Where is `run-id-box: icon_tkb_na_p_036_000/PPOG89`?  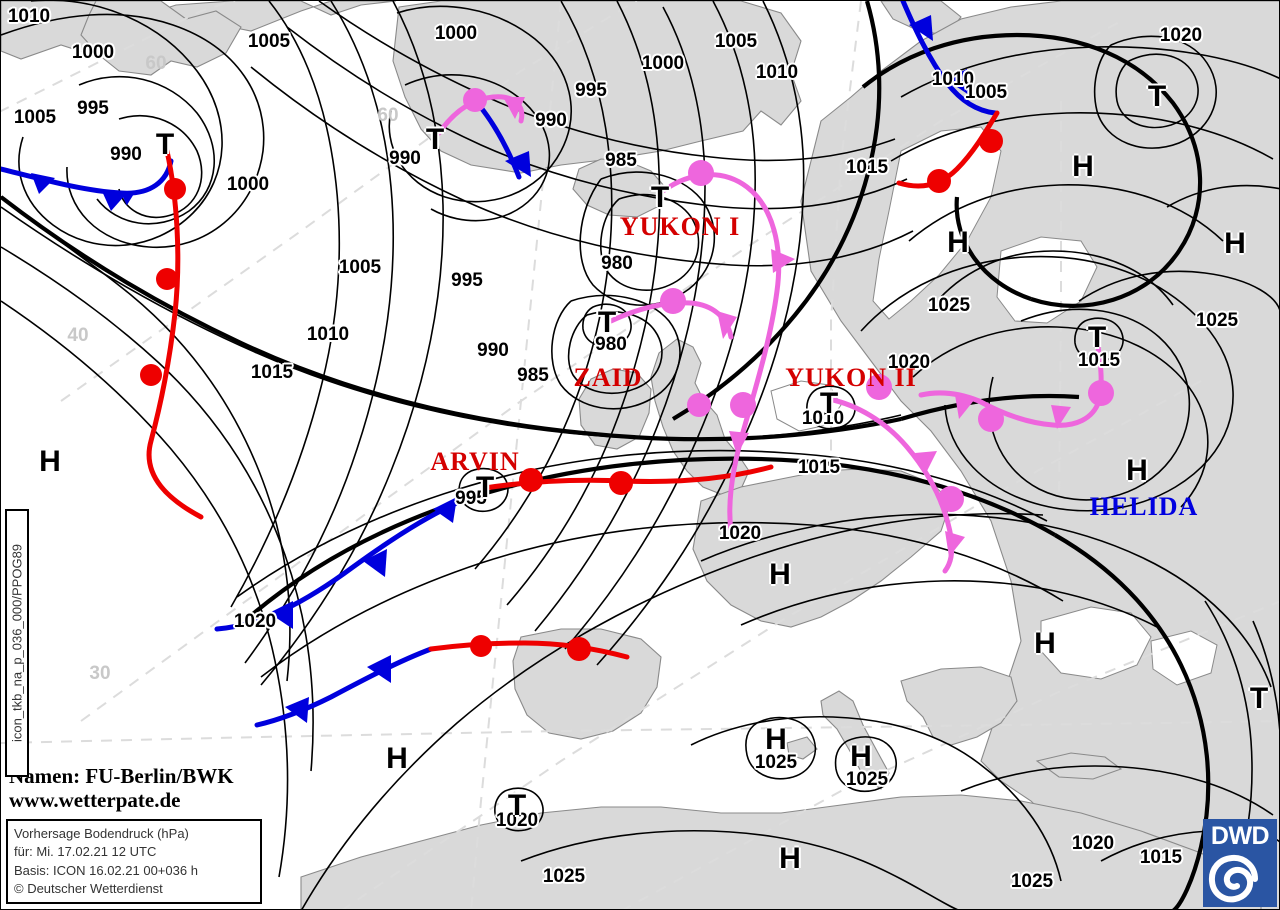
run-id-box: icon_tkb_na_p_036_000/PPOG89 is located at coordinates (17, 643).